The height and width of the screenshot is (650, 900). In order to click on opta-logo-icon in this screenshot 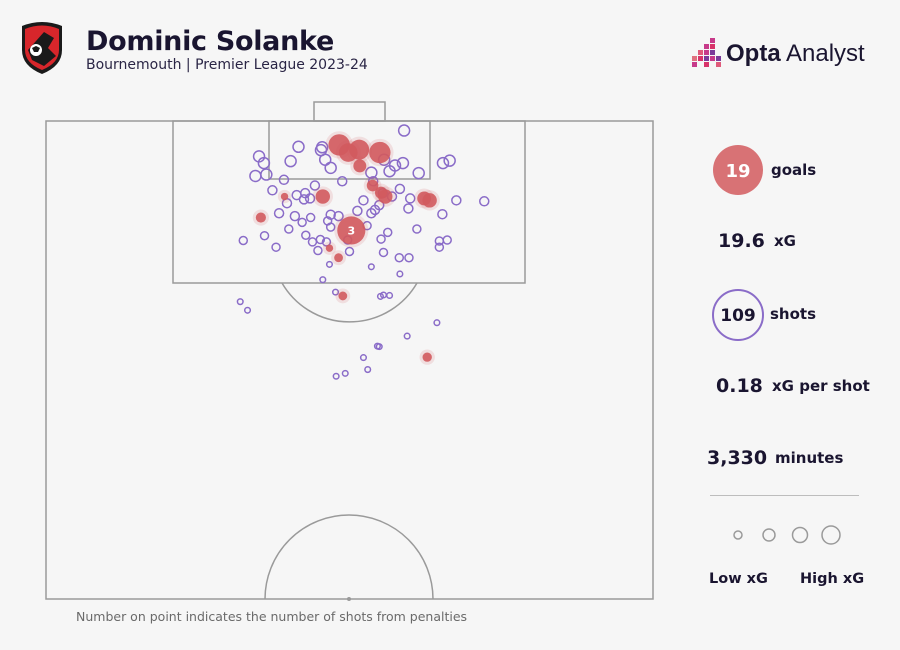, I will do `click(706, 52)`.